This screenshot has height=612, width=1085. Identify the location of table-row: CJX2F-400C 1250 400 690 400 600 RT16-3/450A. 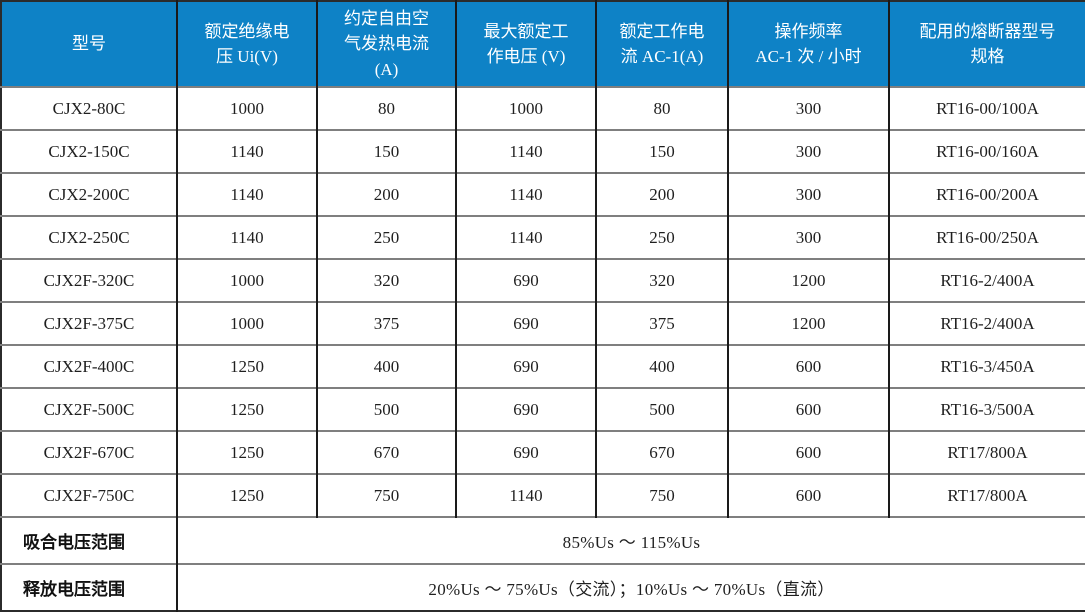
(543, 366).